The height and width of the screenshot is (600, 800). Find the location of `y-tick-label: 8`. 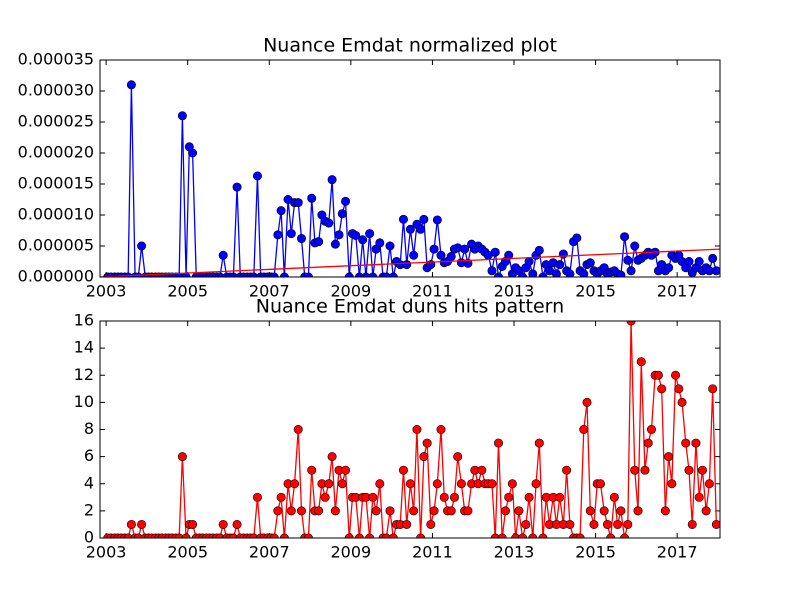

y-tick-label: 8 is located at coordinates (89, 428).